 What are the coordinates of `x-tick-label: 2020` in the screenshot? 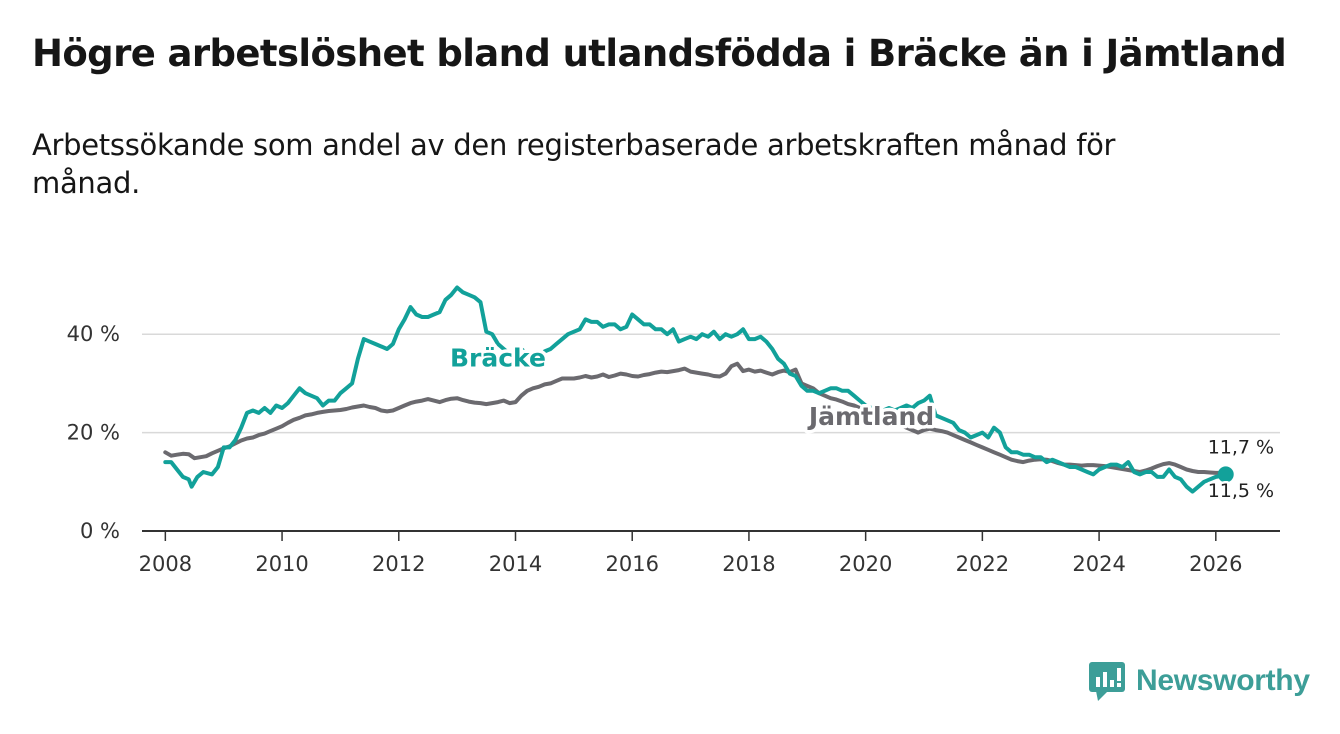 It's located at (865, 564).